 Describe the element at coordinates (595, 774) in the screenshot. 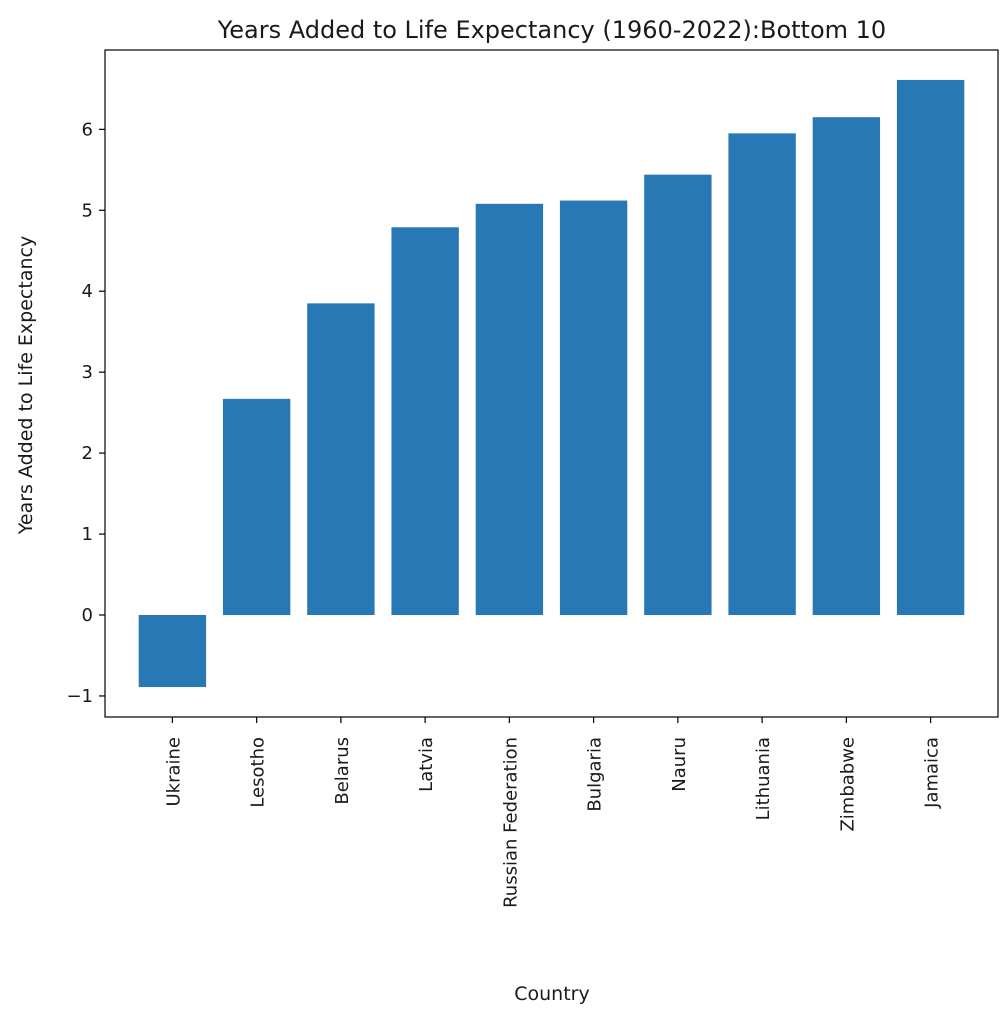

I see `x-tick-label: Bulgaria` at that location.